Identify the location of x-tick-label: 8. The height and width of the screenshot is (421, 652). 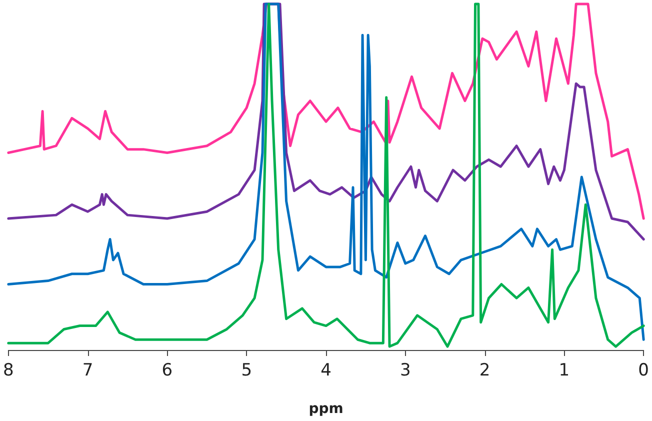
(8, 370).